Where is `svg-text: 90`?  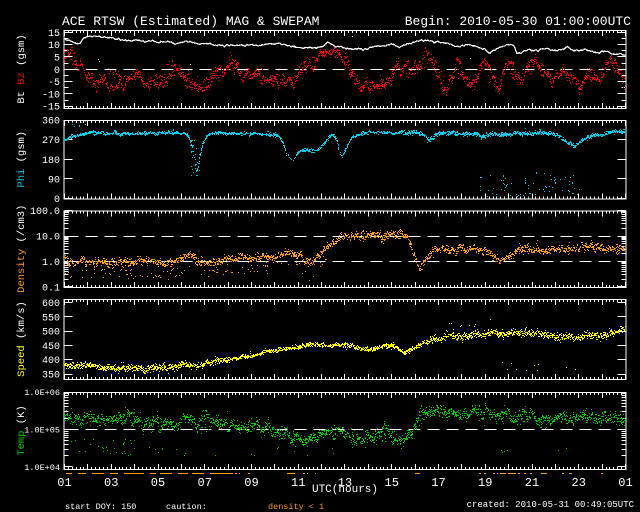
svg-text: 90 is located at coordinates (54, 180).